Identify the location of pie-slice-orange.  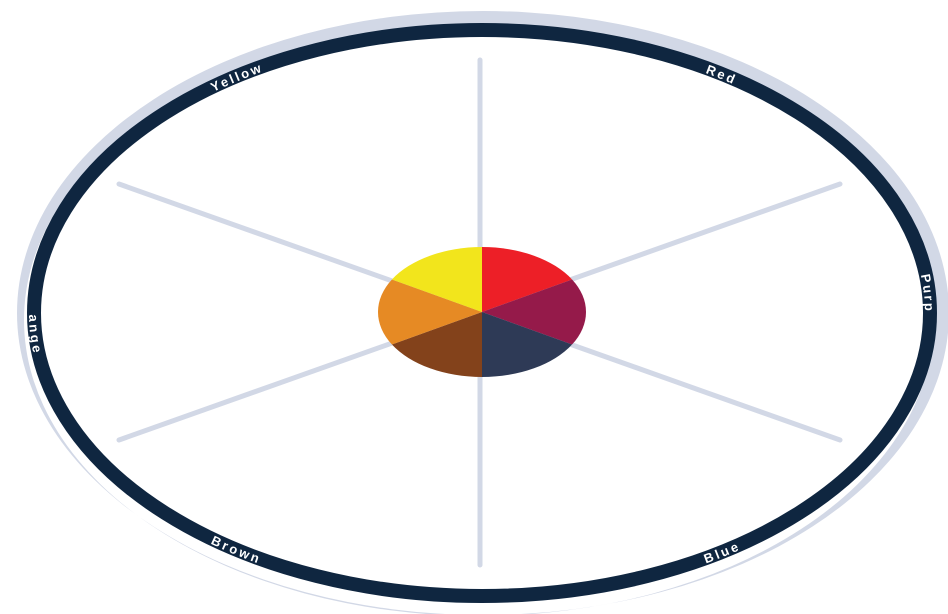
(429, 312).